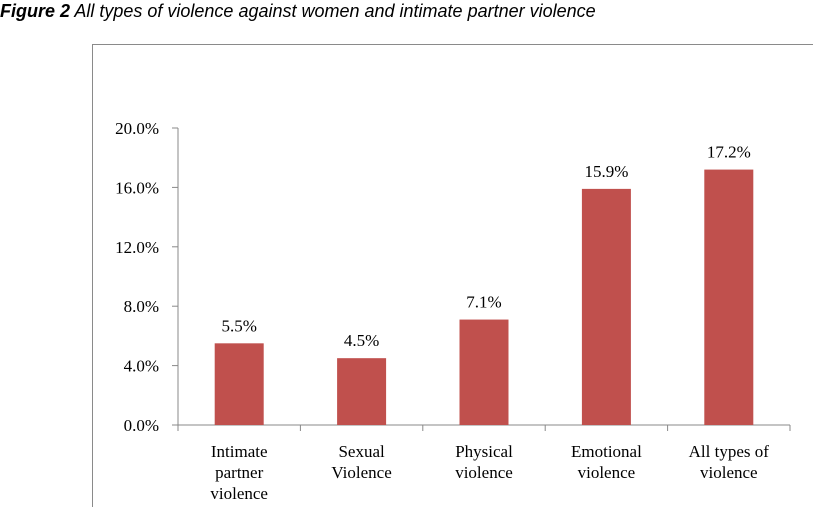 The height and width of the screenshot is (507, 813). What do you see at coordinates (729, 451) in the screenshot?
I see `x-category-label-line: All types of` at bounding box center [729, 451].